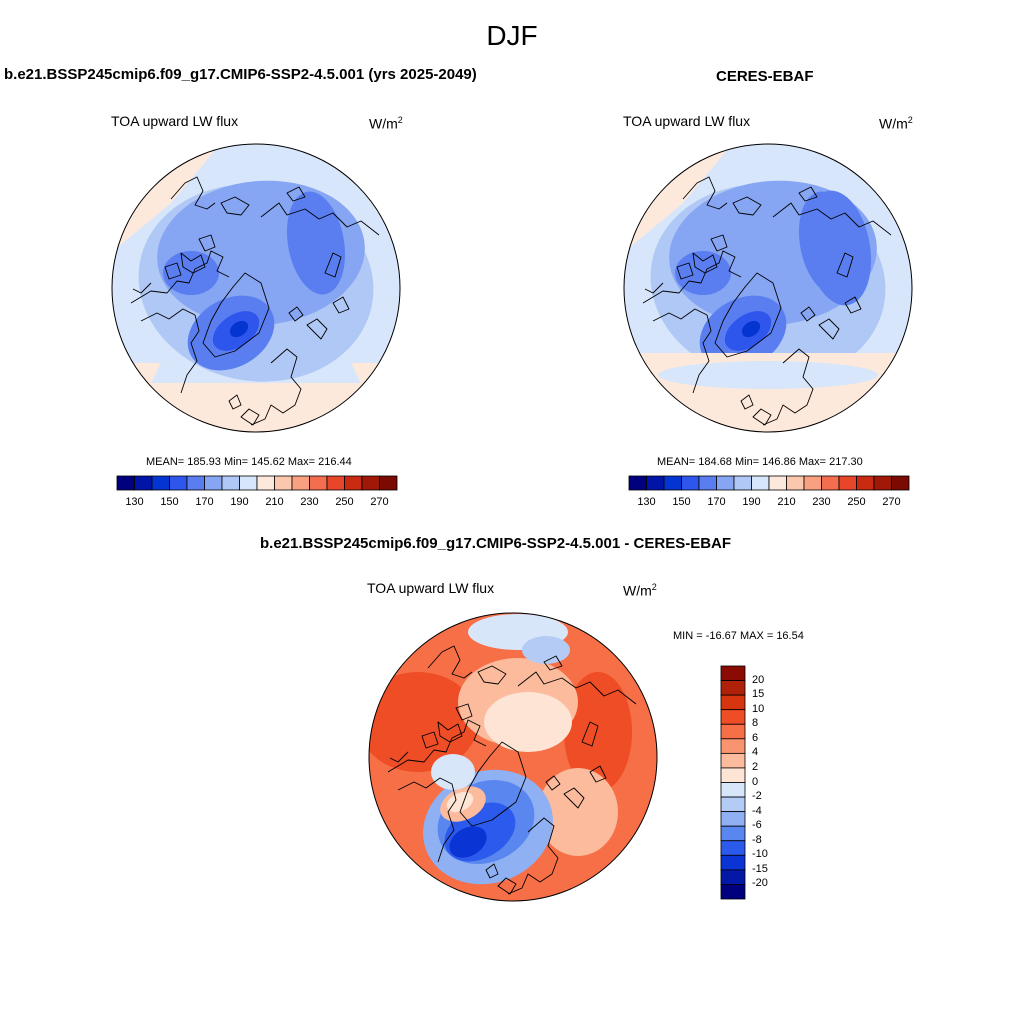 This screenshot has height=1024, width=1024. What do you see at coordinates (256, 288) in the screenshot?
I see `model-polar-map` at bounding box center [256, 288].